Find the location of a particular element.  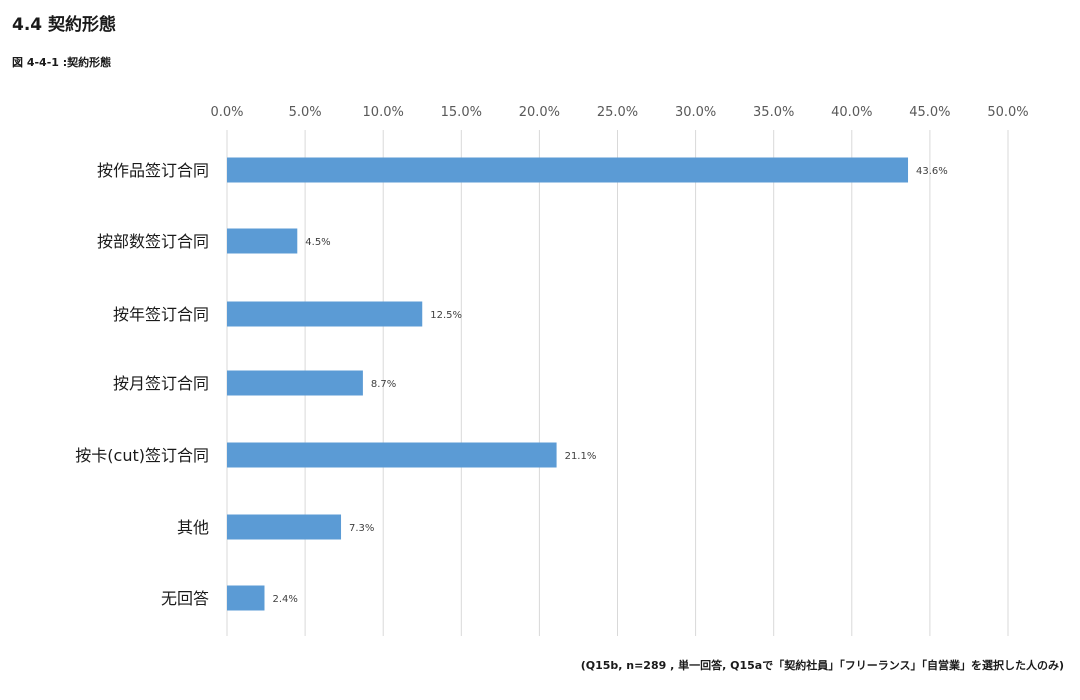

section-title: 4.4 契約形態 is located at coordinates (64, 25).